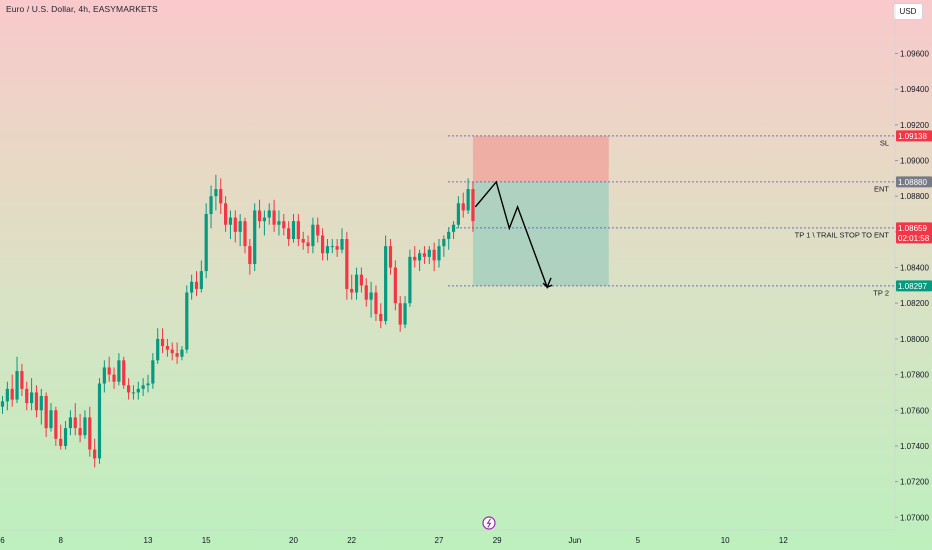 The width and height of the screenshot is (932, 550). What do you see at coordinates (489, 523) in the screenshot?
I see `lightning-icon` at bounding box center [489, 523].